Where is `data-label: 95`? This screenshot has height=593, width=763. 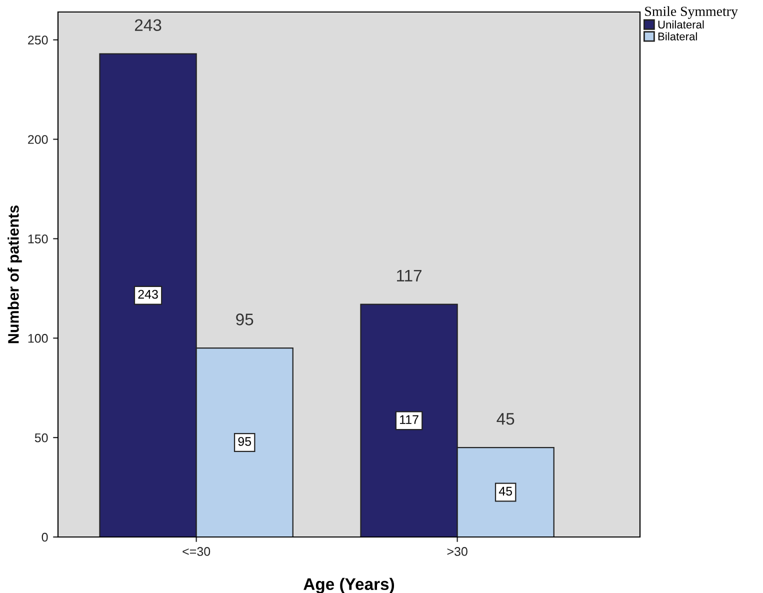
data-label: 95 is located at coordinates (245, 441).